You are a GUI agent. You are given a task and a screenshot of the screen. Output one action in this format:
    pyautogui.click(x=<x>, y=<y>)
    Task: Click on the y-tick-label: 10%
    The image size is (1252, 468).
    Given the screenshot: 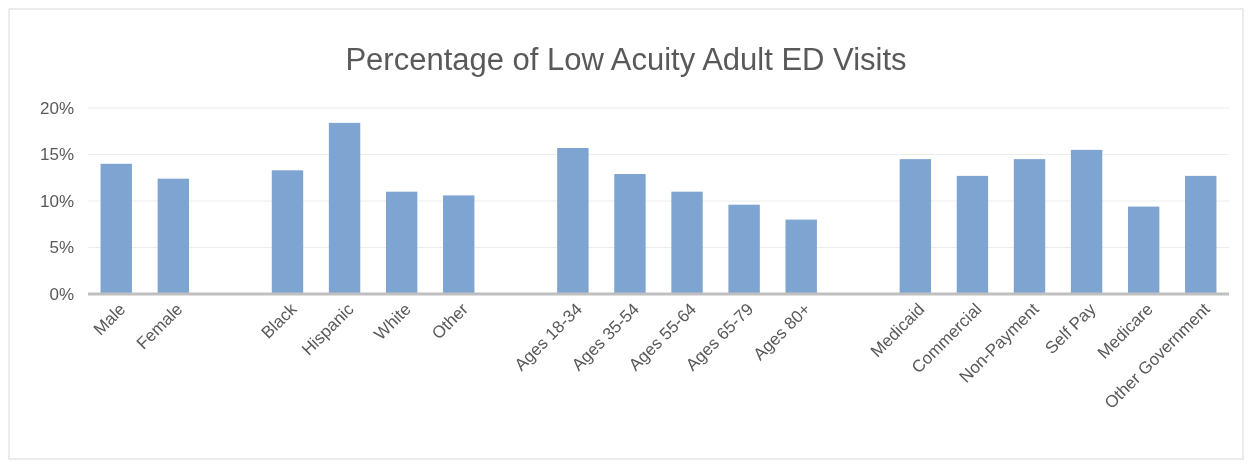 What is the action you would take?
    pyautogui.click(x=56, y=201)
    